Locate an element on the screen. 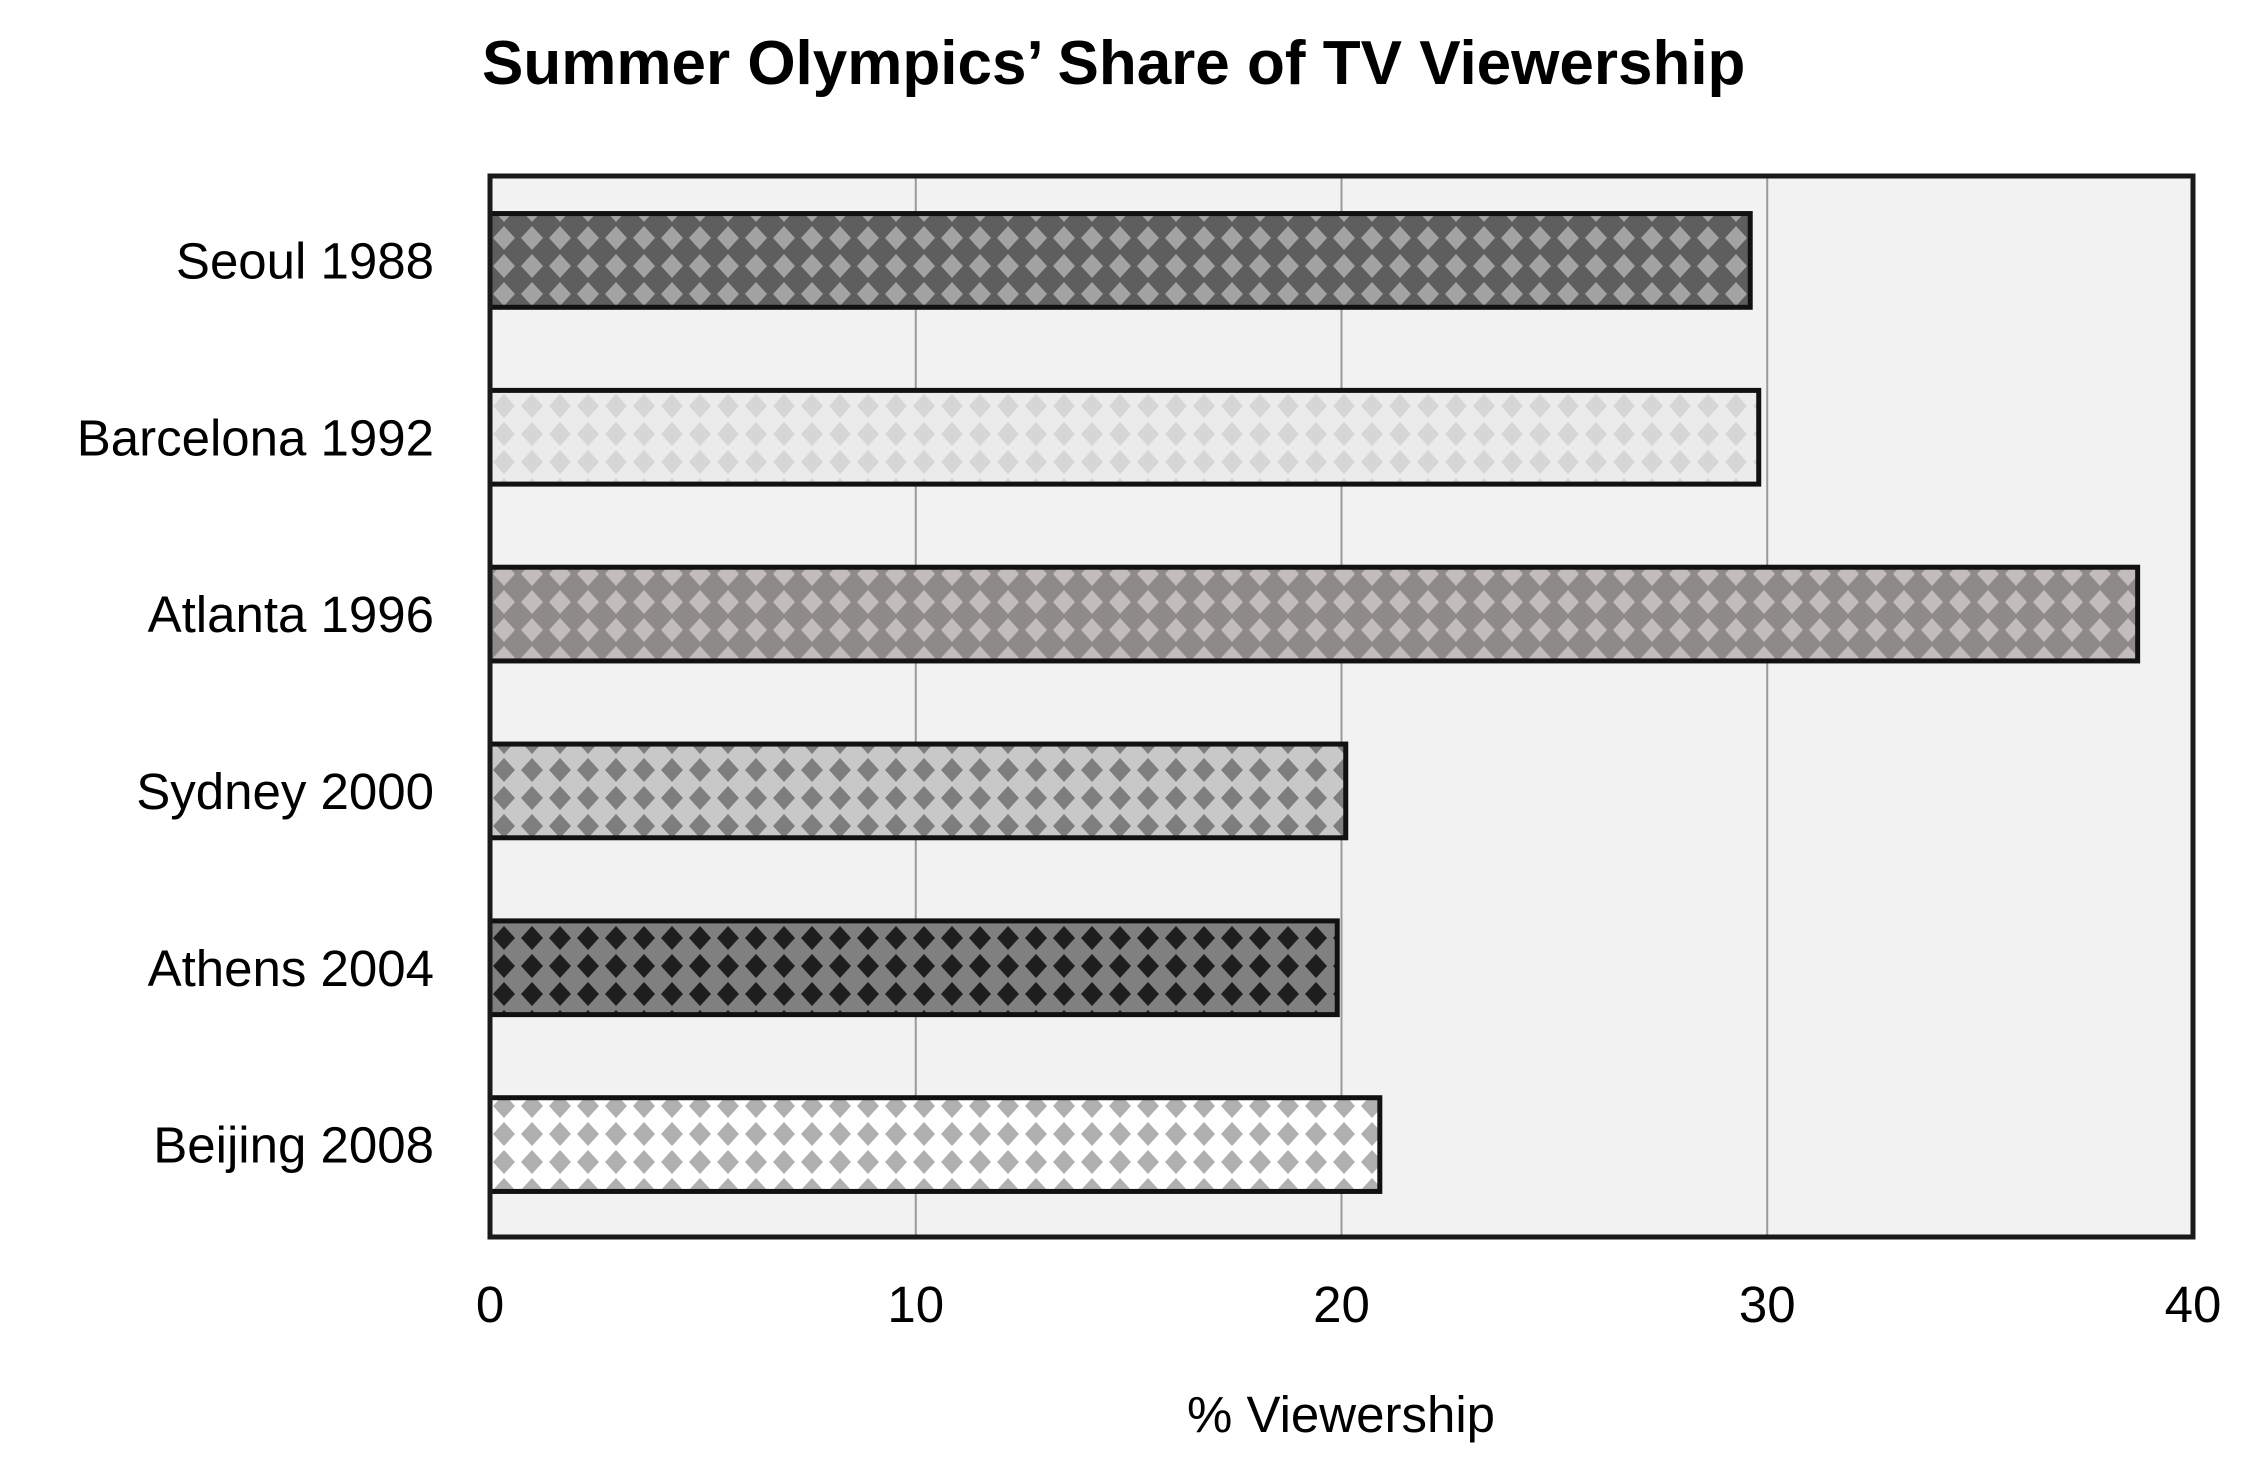 This screenshot has width=2250, height=1468. chart-title: Summer Olympics’ Share of TV Viewership is located at coordinates (1113, 63).